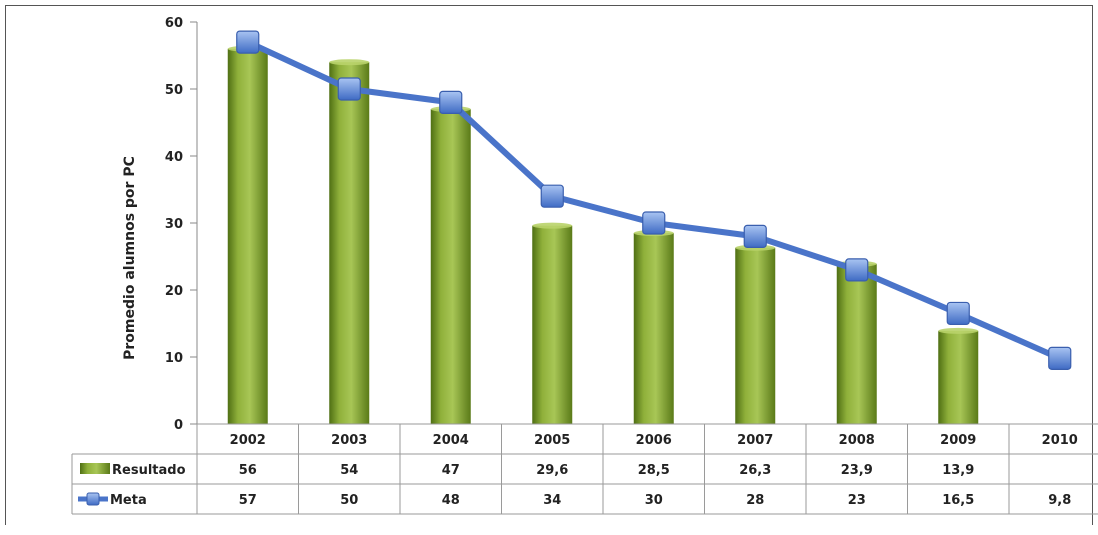 Image resolution: width=1098 pixels, height=535 pixels. What do you see at coordinates (958, 500) in the screenshot?
I see `data-label-meta: 16,5` at bounding box center [958, 500].